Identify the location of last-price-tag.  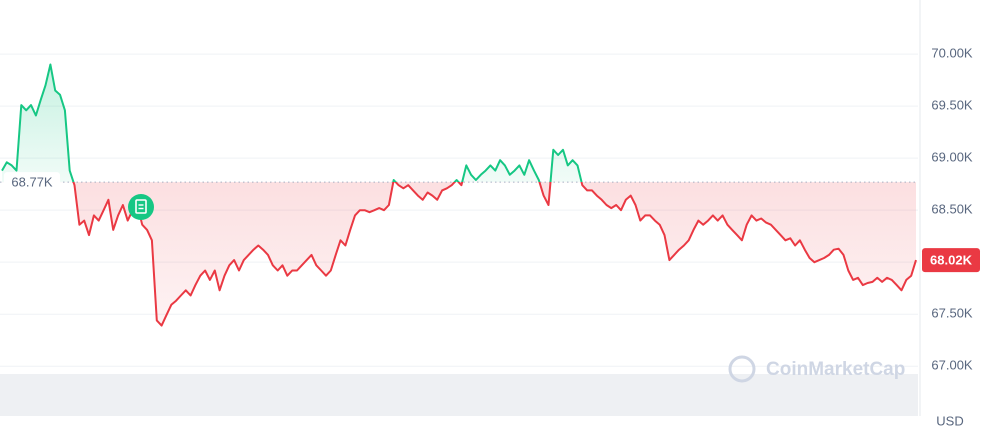
(951, 260).